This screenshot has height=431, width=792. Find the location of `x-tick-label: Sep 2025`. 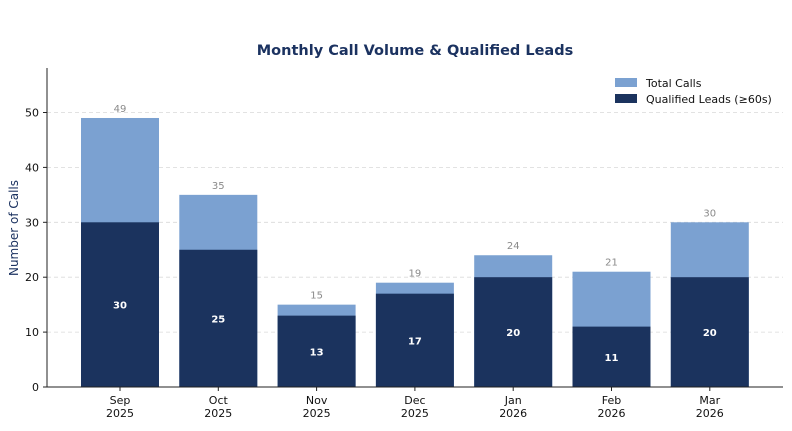

x-tick-label: Sep 2025 is located at coordinates (120, 407).